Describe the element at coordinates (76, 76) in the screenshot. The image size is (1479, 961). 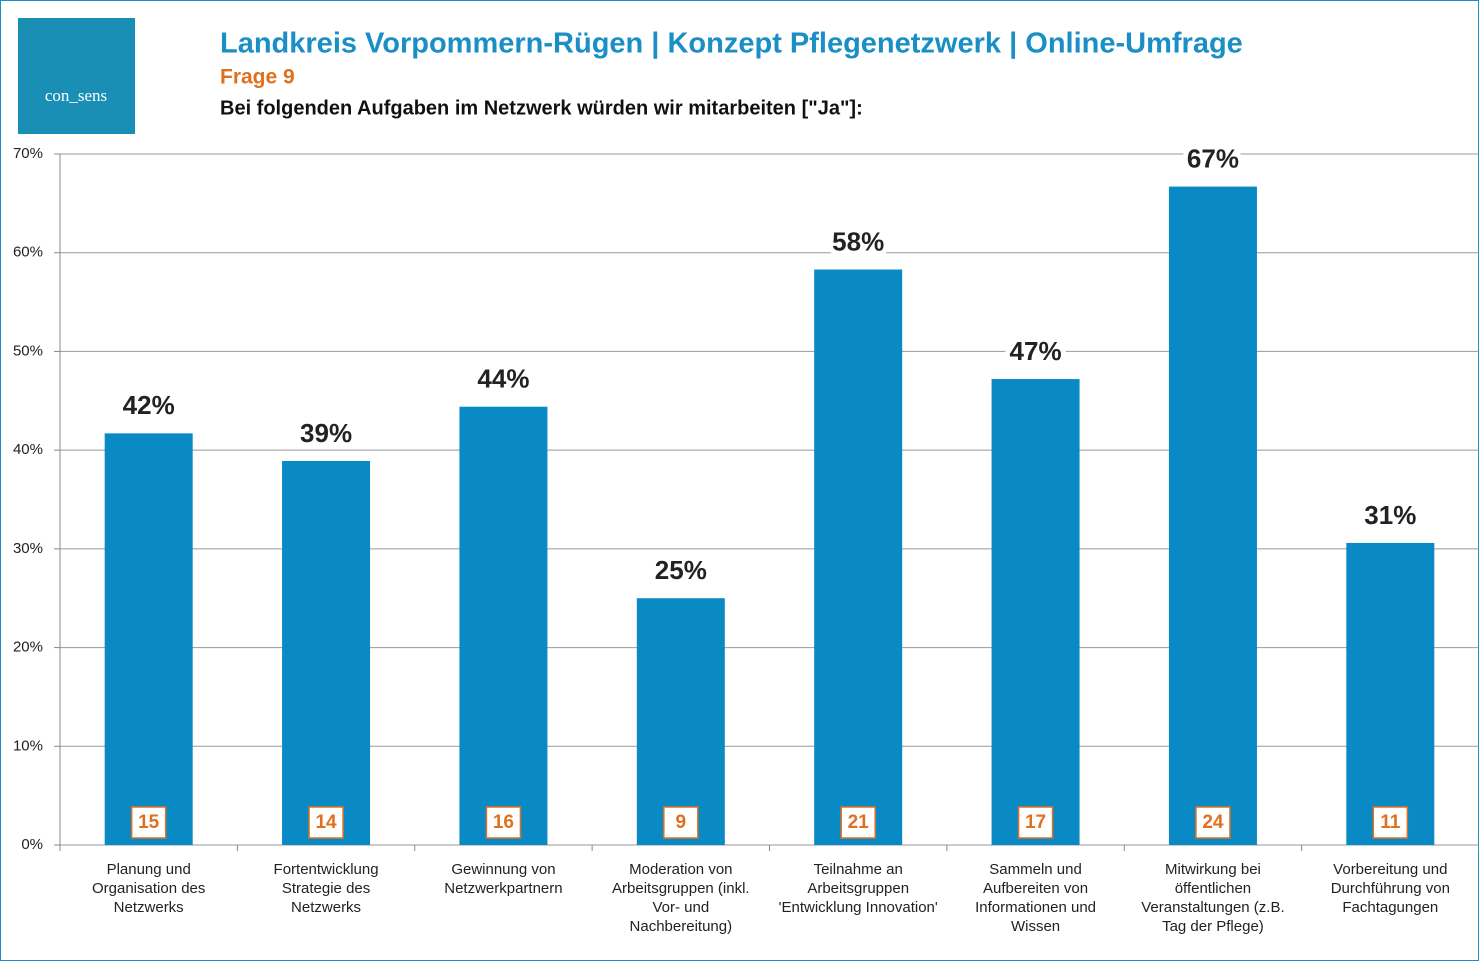
I see `logo-box` at that location.